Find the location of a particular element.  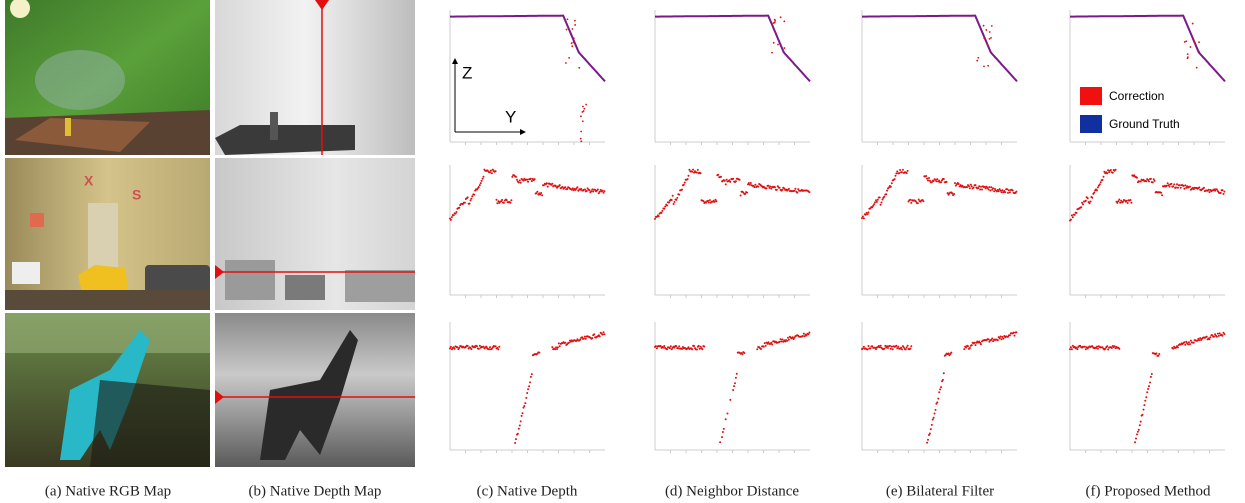

caption: (a) Native RGB Map is located at coordinates (108, 491).